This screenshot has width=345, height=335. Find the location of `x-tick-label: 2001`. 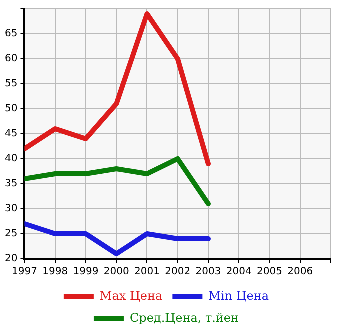

x-tick-label: 2001 is located at coordinates (147, 272).